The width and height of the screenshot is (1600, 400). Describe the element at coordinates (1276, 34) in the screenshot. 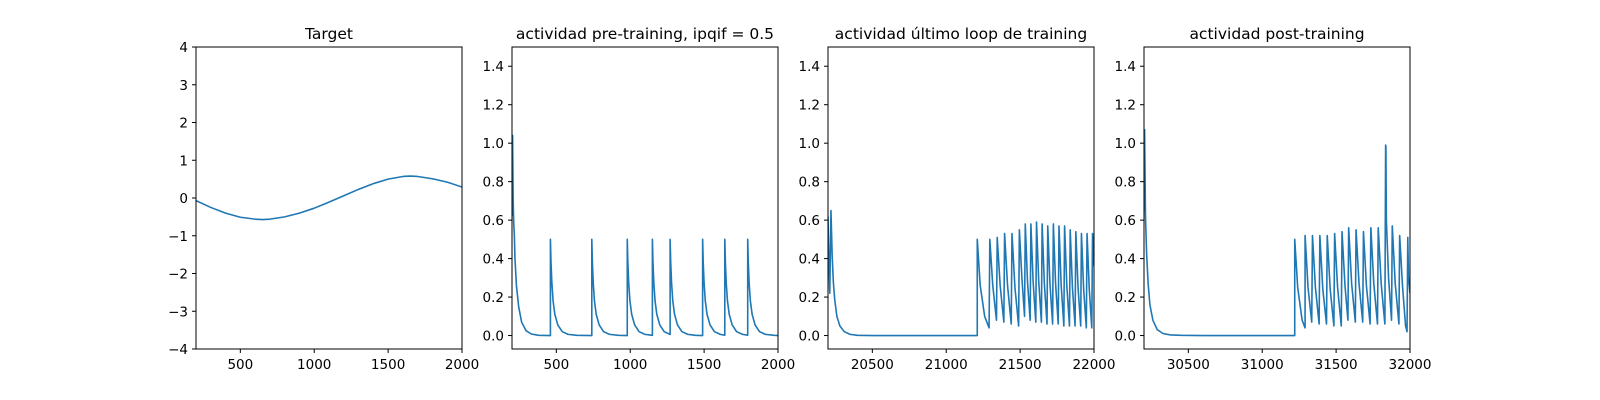

I see `subplot-title: actividad post-training` at that location.